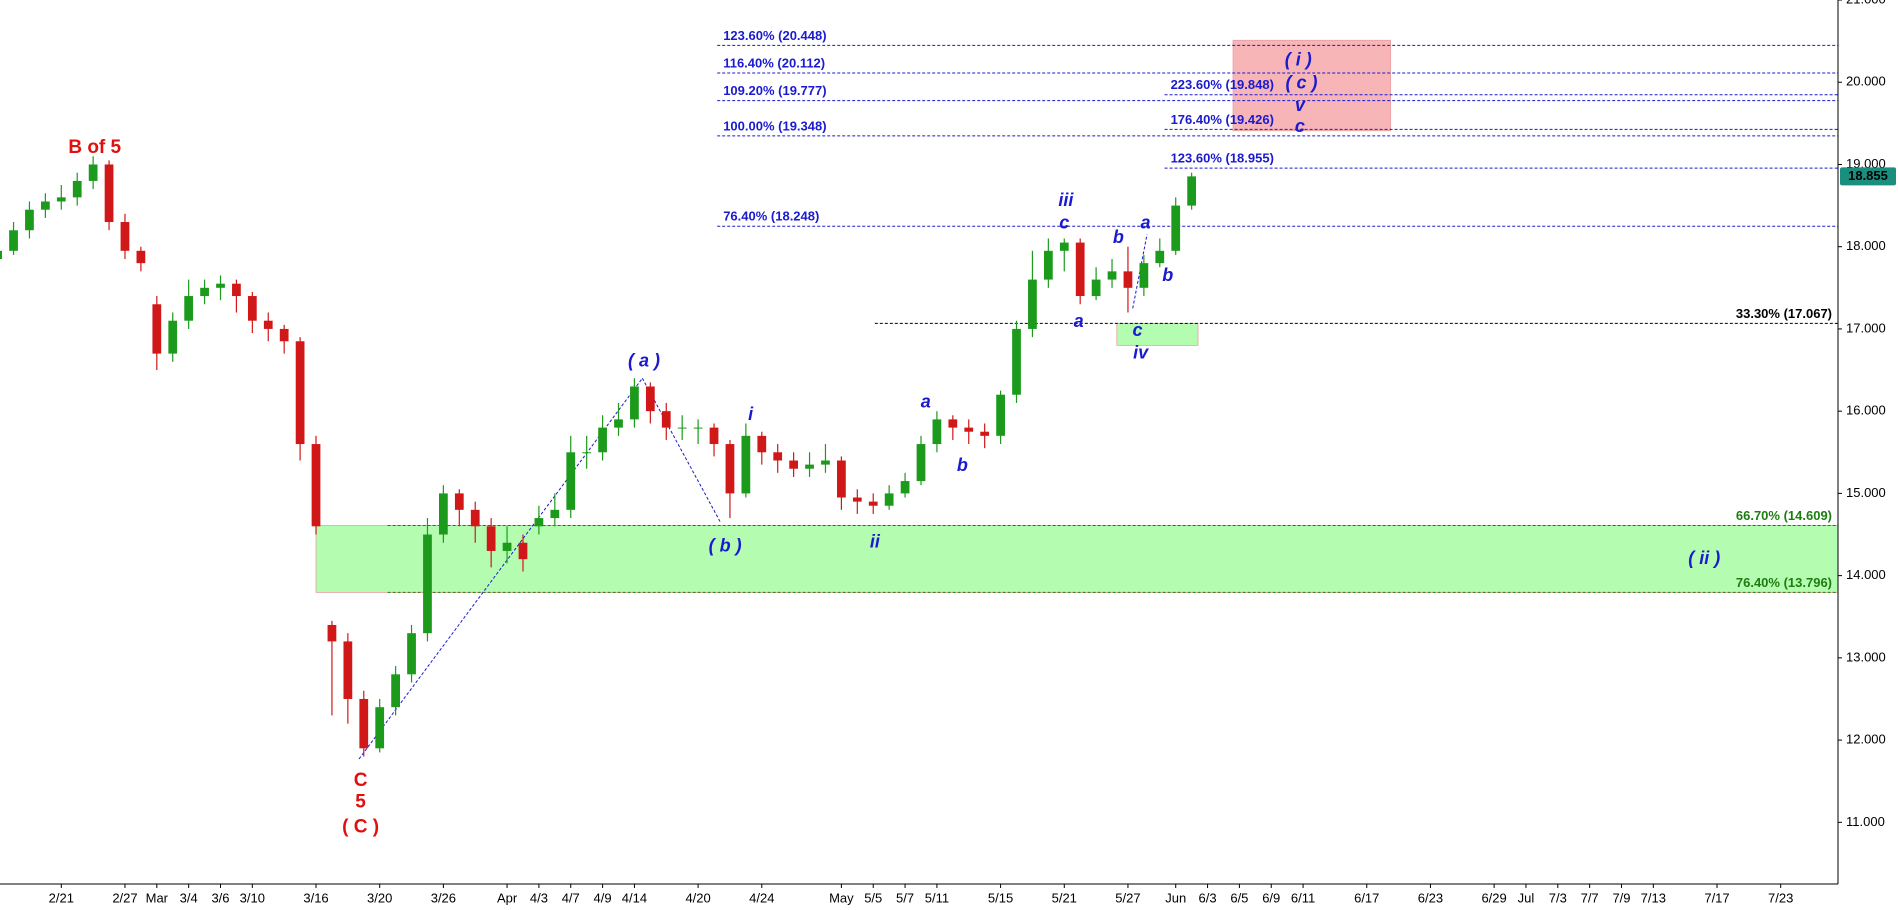  What do you see at coordinates (1271, 897) in the screenshot?
I see `x-tick-label: 6/9` at bounding box center [1271, 897].